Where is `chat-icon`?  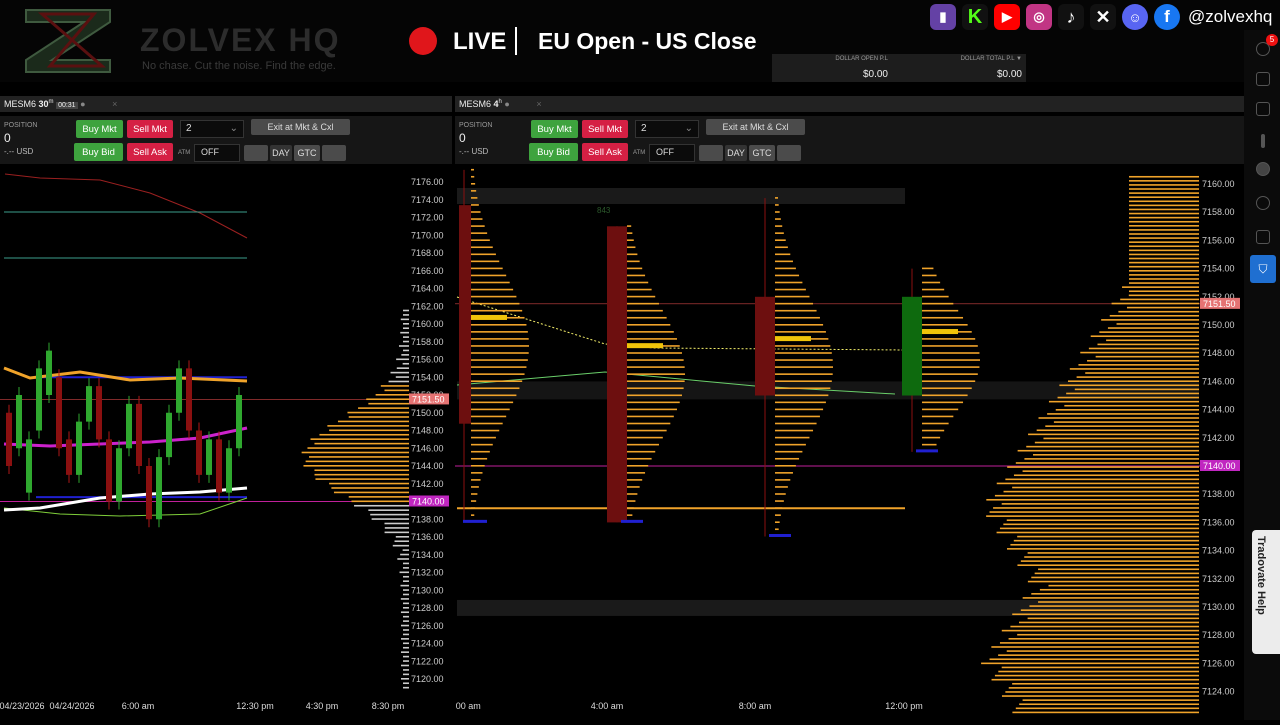
chat-icon is located at coordinates (1263, 79).